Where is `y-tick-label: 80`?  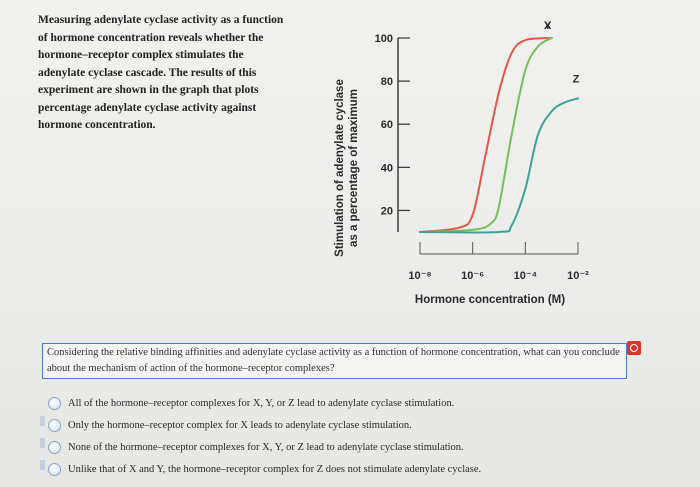 y-tick-label: 80 is located at coordinates (387, 82).